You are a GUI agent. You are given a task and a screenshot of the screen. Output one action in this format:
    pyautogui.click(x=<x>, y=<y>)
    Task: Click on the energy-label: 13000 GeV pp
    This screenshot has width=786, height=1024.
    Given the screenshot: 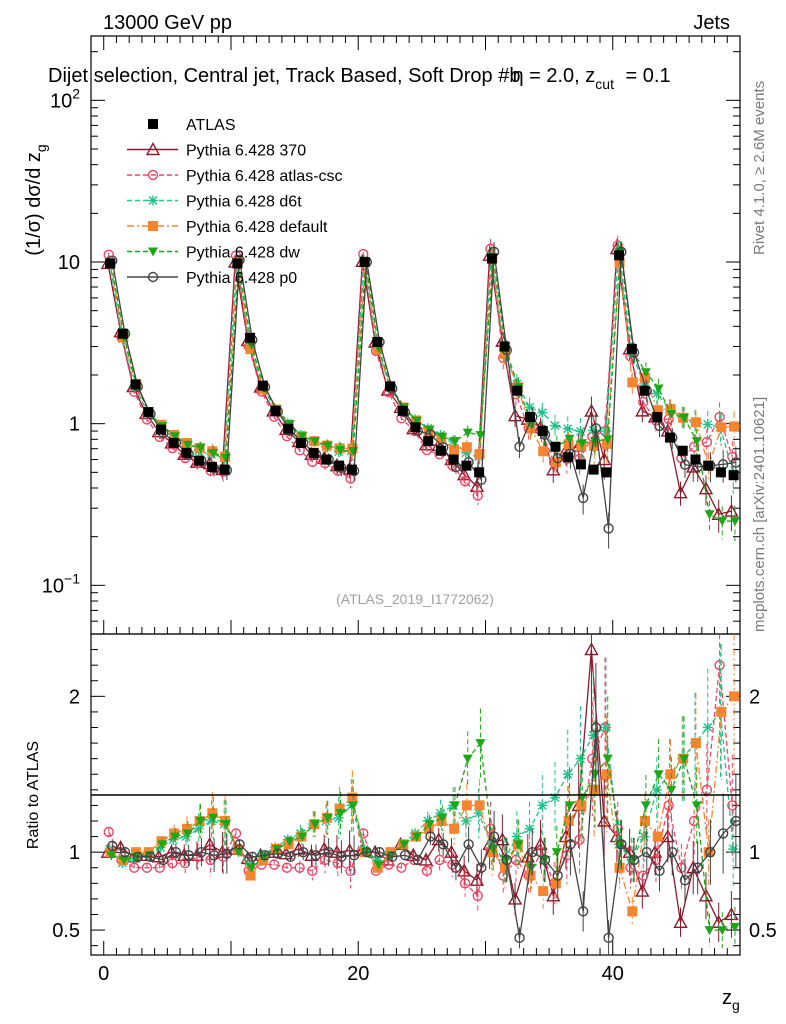 What is the action you would take?
    pyautogui.click(x=167, y=23)
    